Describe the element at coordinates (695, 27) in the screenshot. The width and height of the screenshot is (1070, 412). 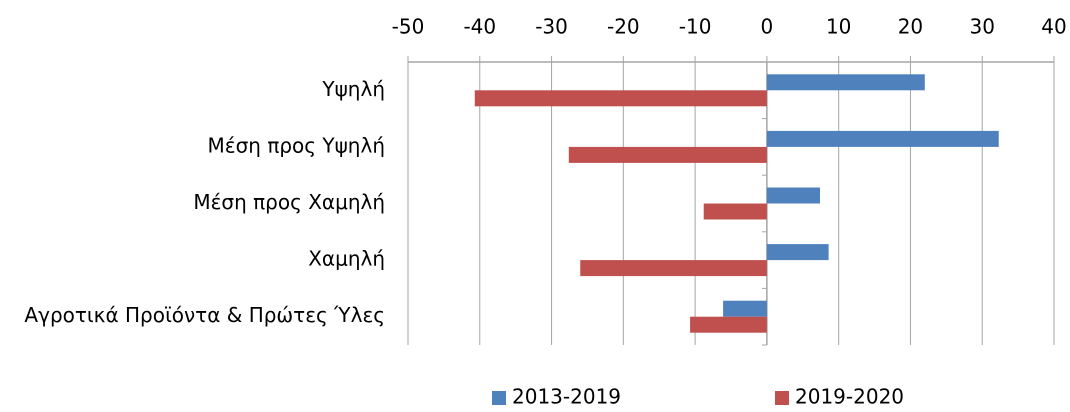
I see `x-tick-label: -10` at that location.